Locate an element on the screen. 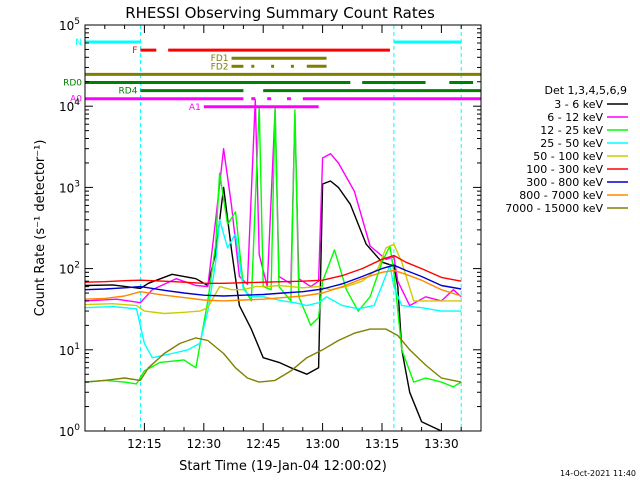 The image size is (640, 480). timestamp: 14-Oct-2021 11:40 is located at coordinates (598, 473).